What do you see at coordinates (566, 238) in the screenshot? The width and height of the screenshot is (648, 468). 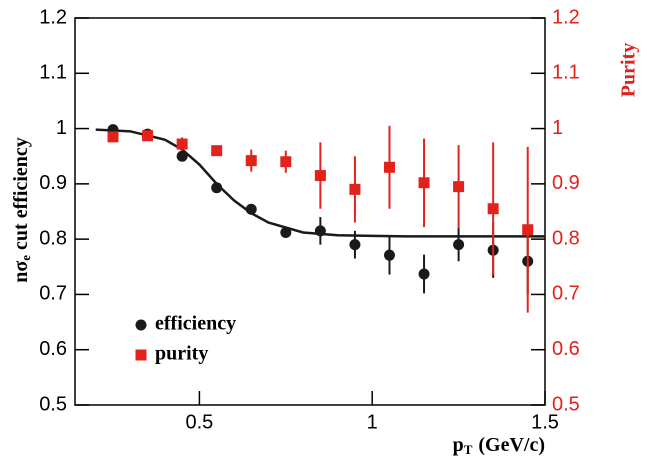 I see `y2-tick-label: 0.8` at bounding box center [566, 238].